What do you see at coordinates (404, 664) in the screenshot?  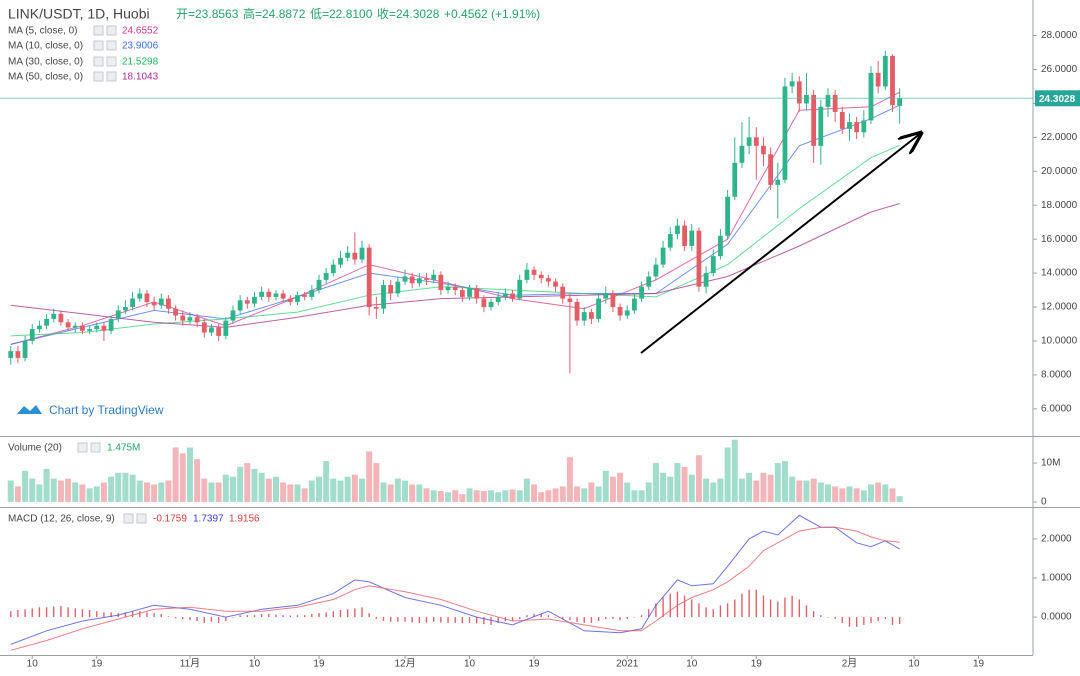 I see `x-tick-label: 12月` at bounding box center [404, 664].